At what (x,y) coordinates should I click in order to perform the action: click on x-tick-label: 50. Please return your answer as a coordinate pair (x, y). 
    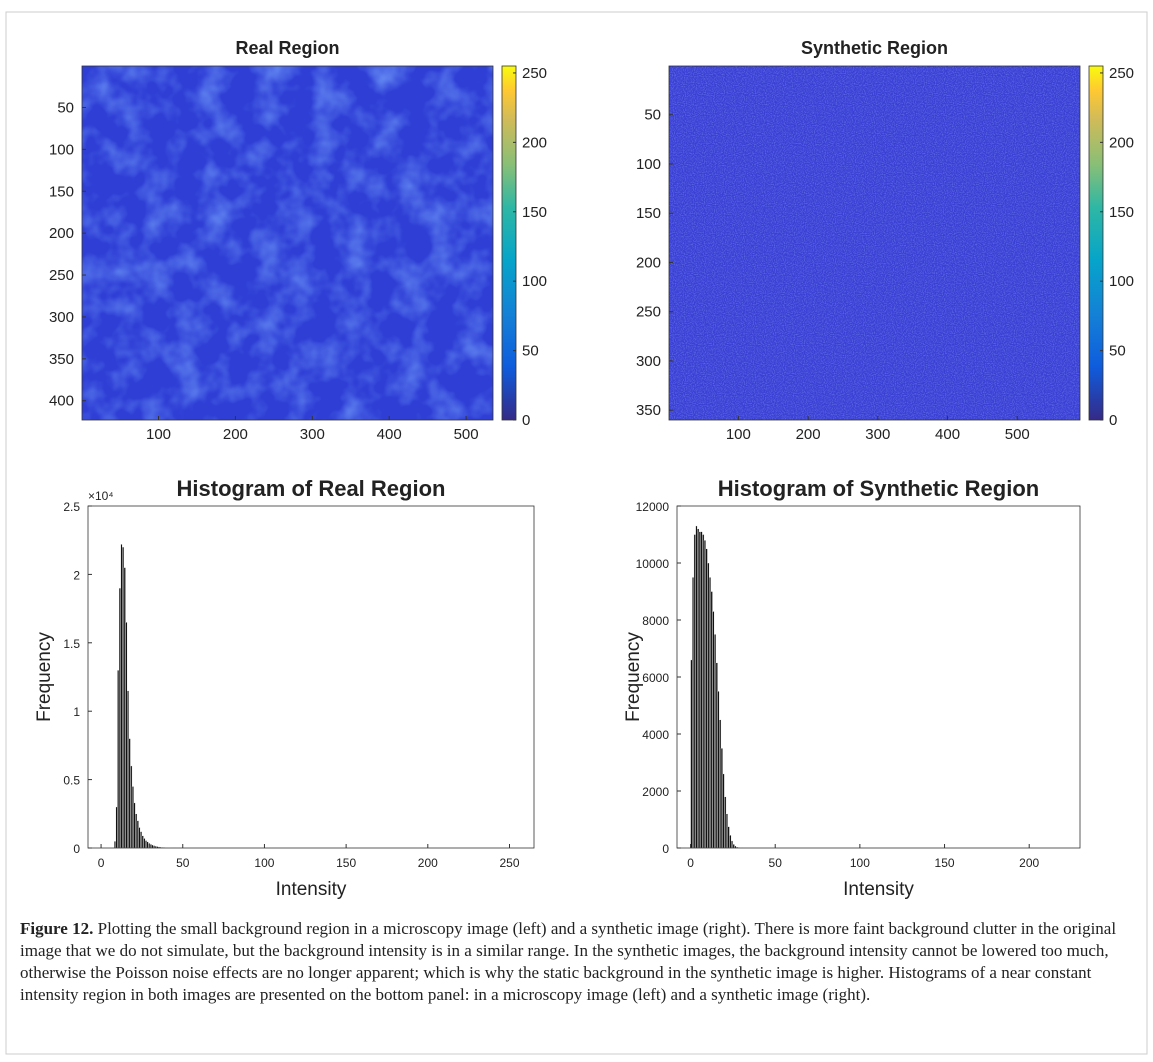
    Looking at the image, I should click on (776, 863).